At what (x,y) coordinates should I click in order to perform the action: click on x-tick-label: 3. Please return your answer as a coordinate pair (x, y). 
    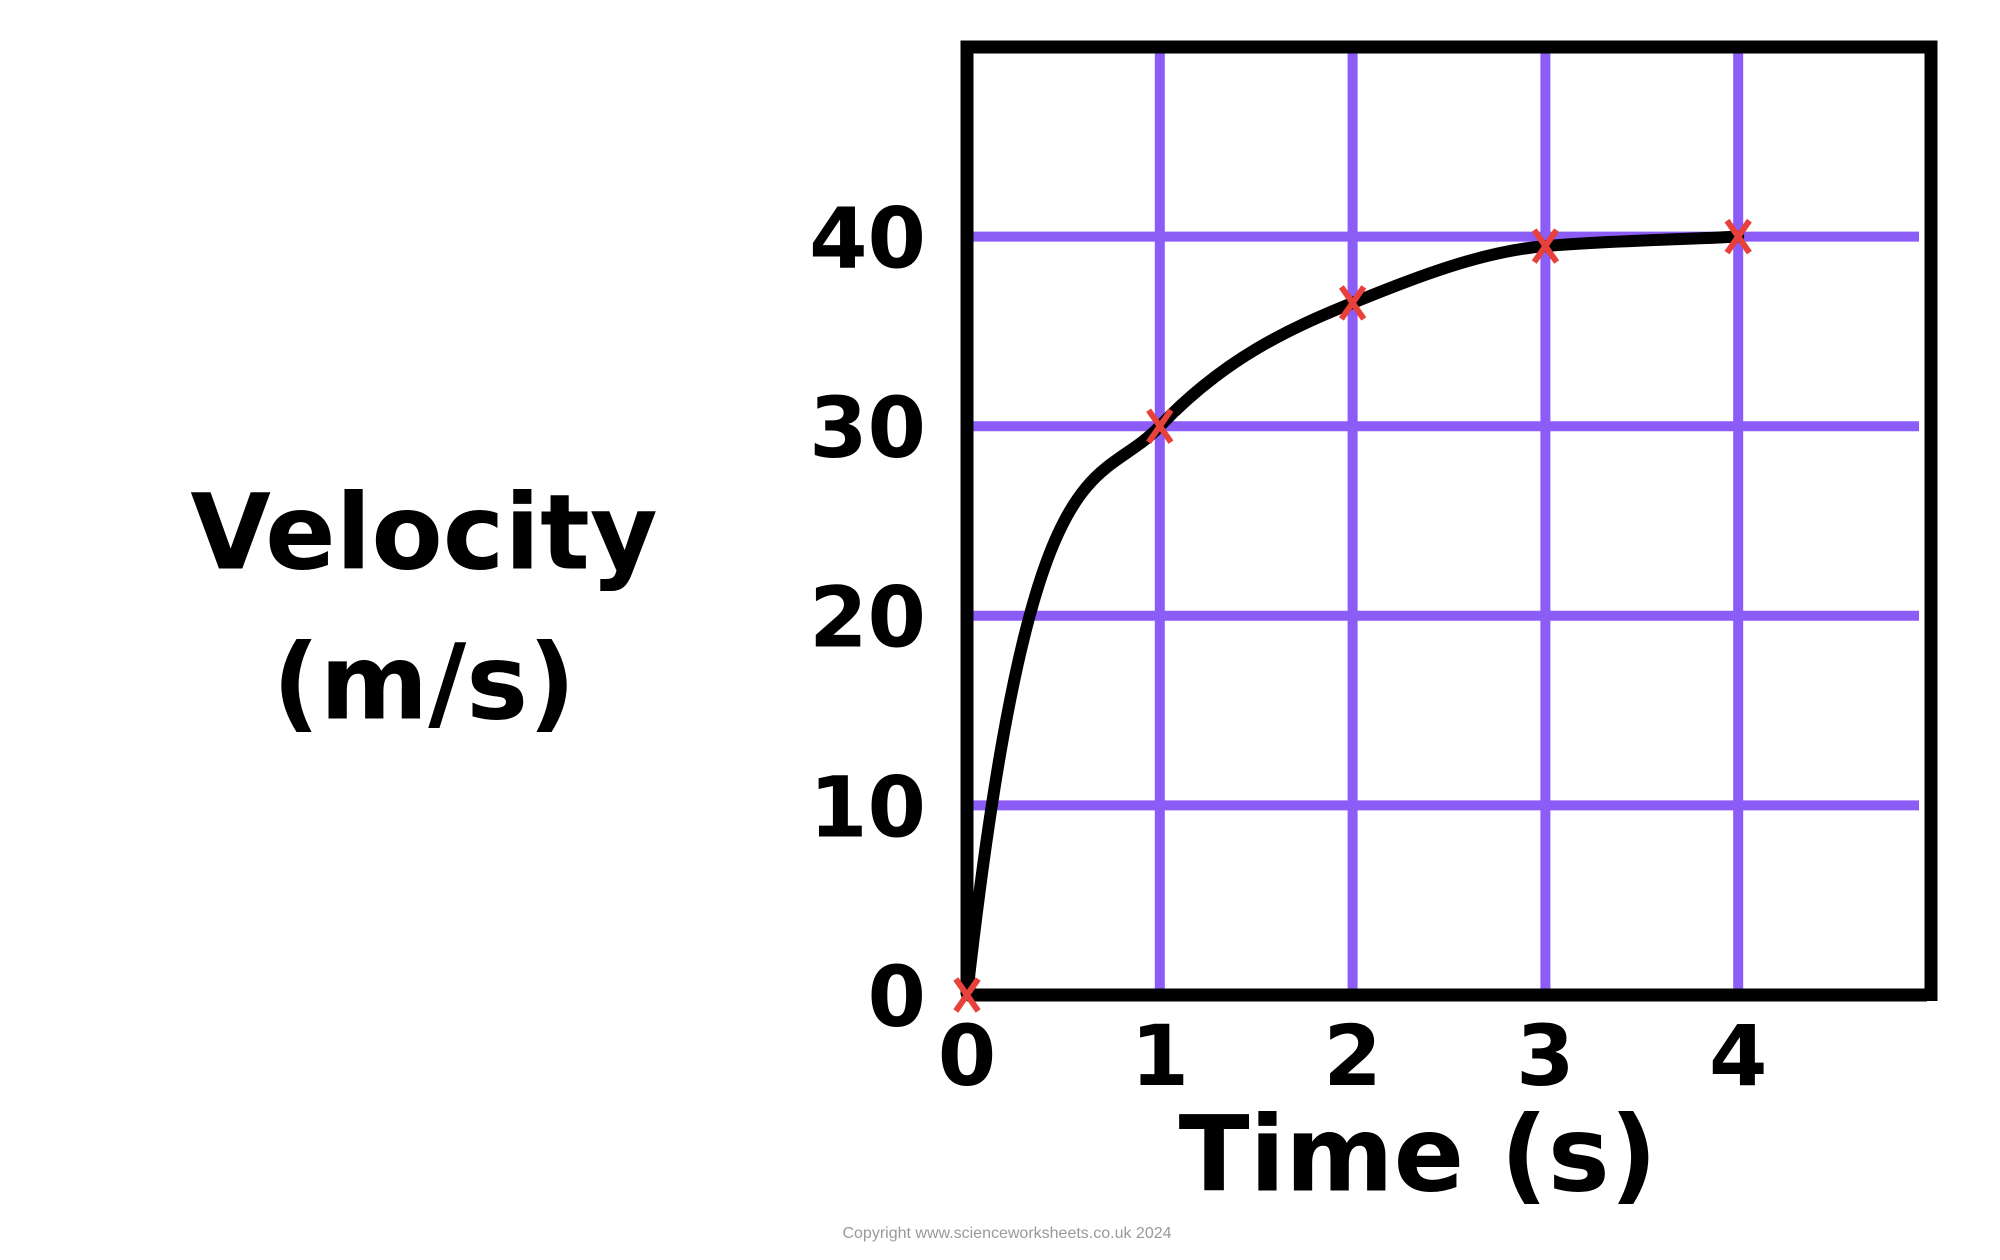
    Looking at the image, I should click on (1545, 1056).